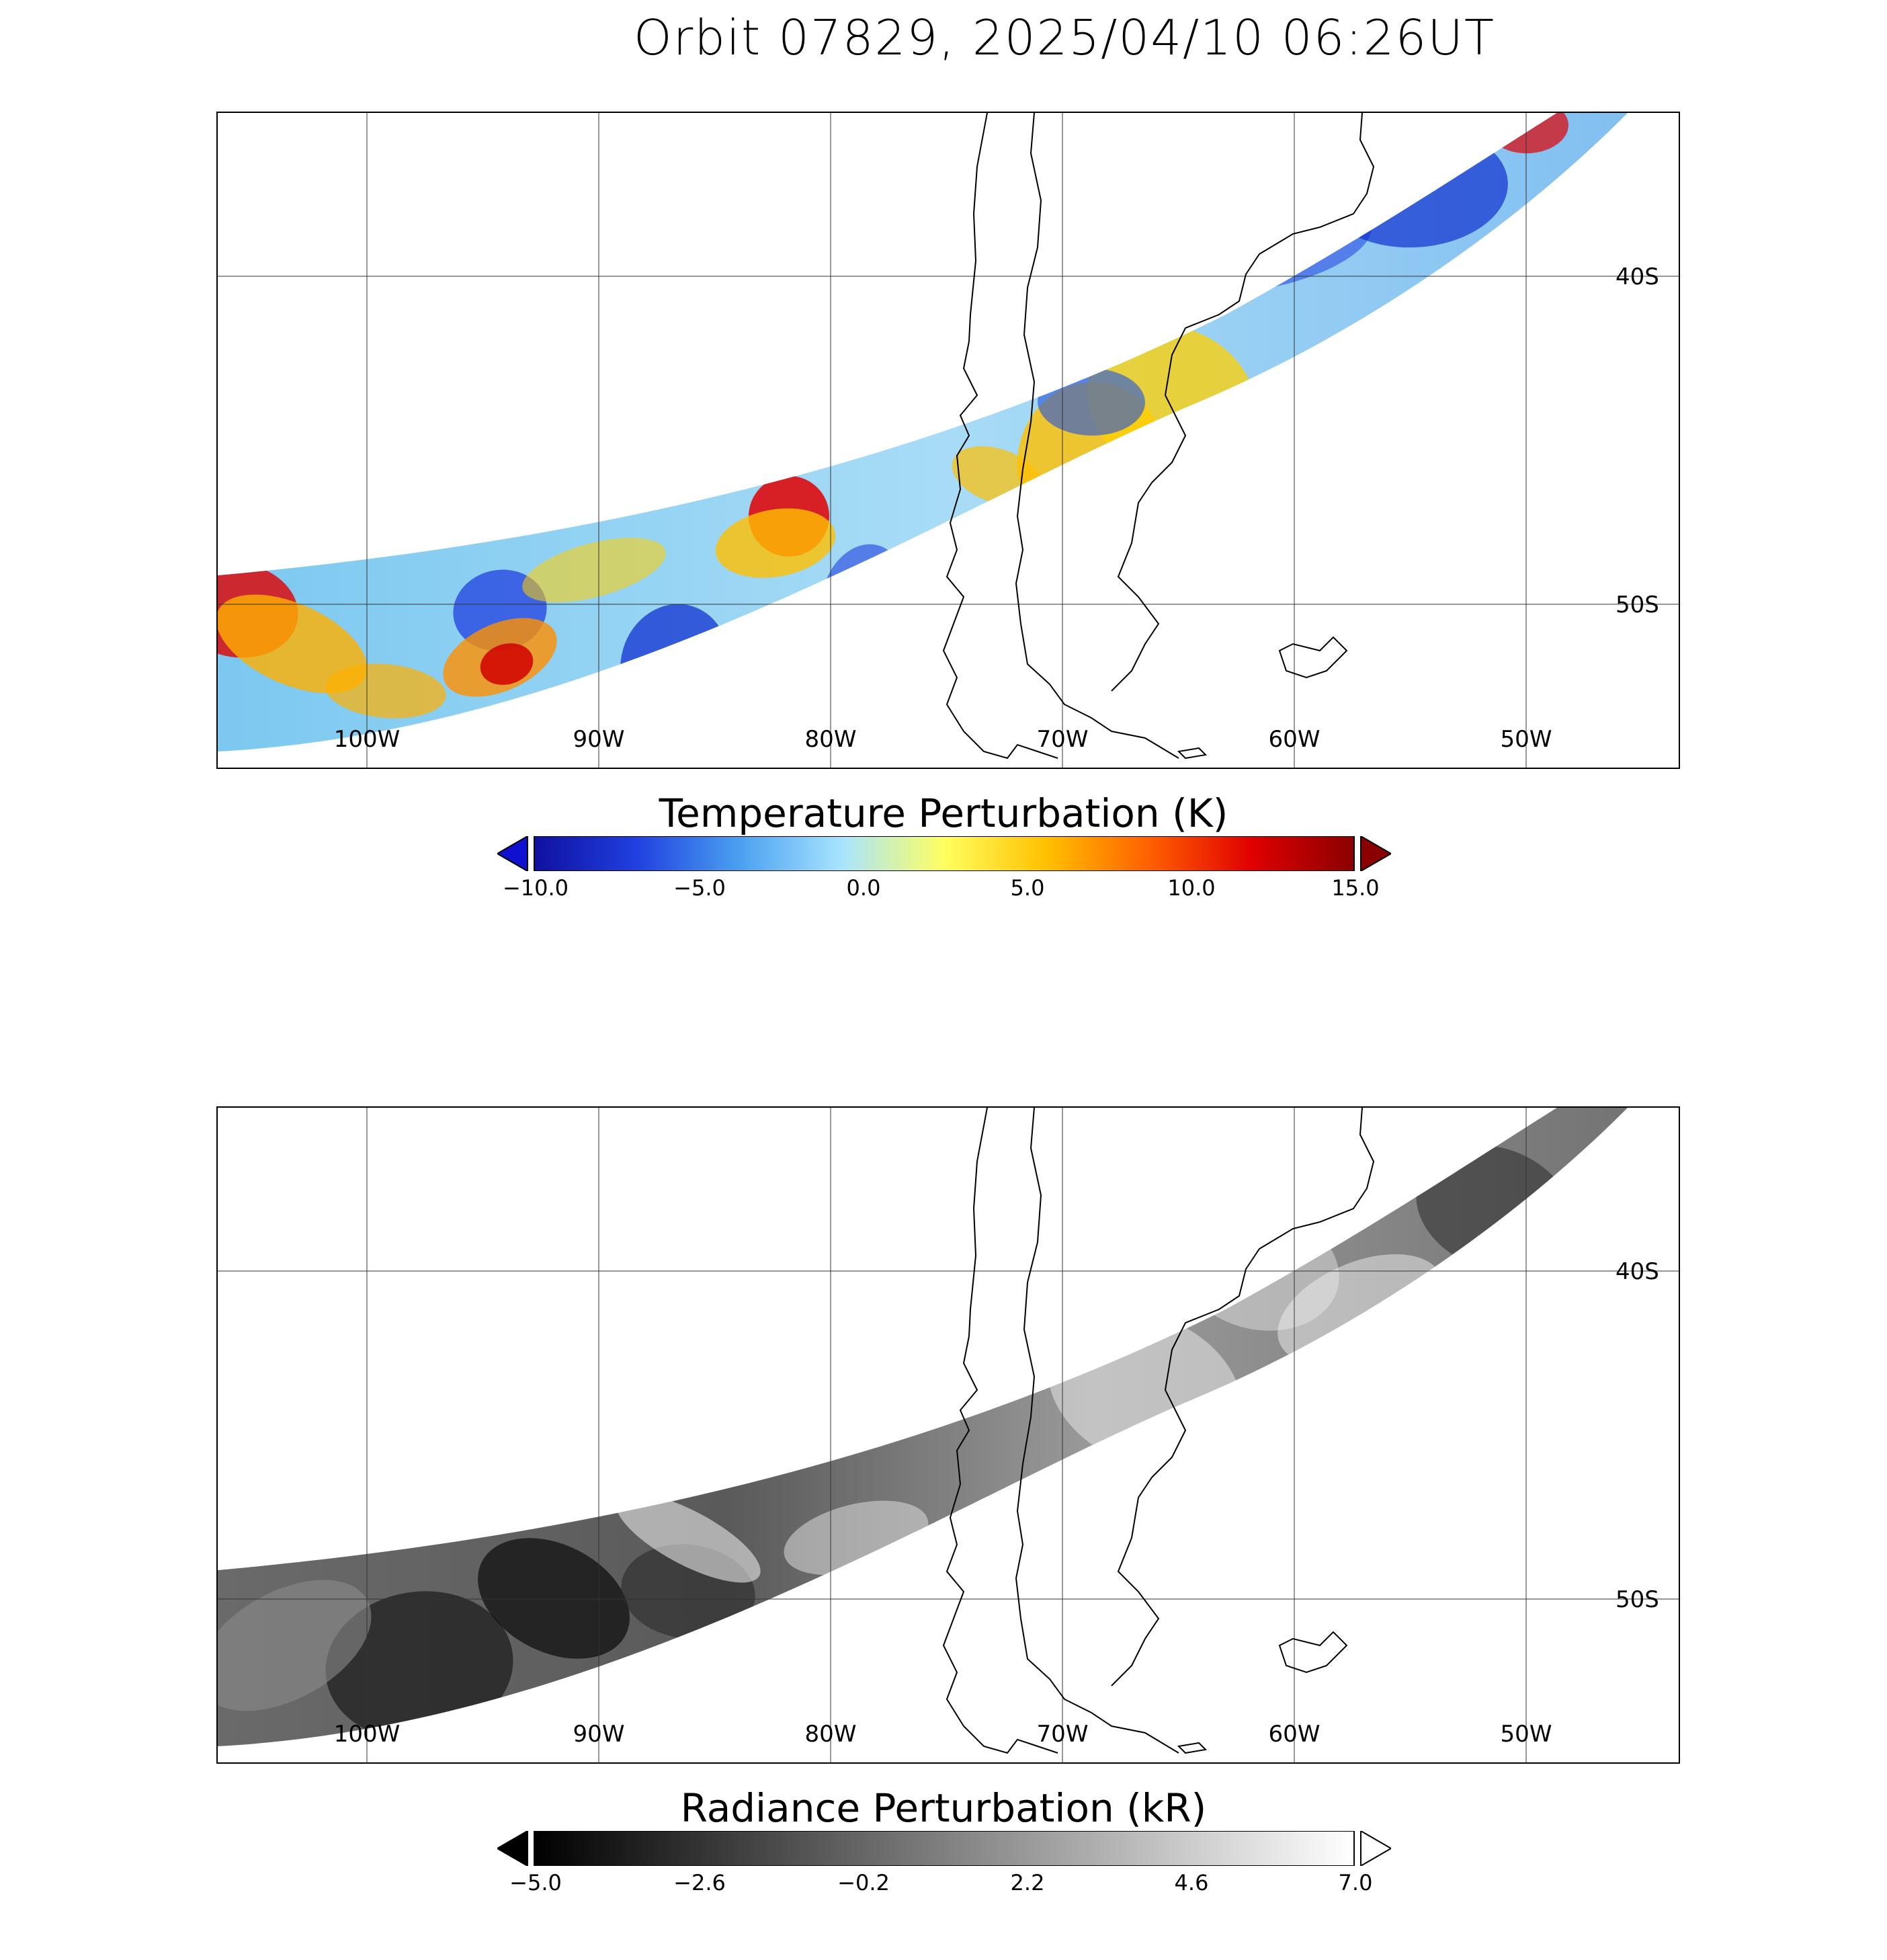 This screenshot has height=1960, width=1887. I want to click on radiance-colorbar, so click(944, 1848).